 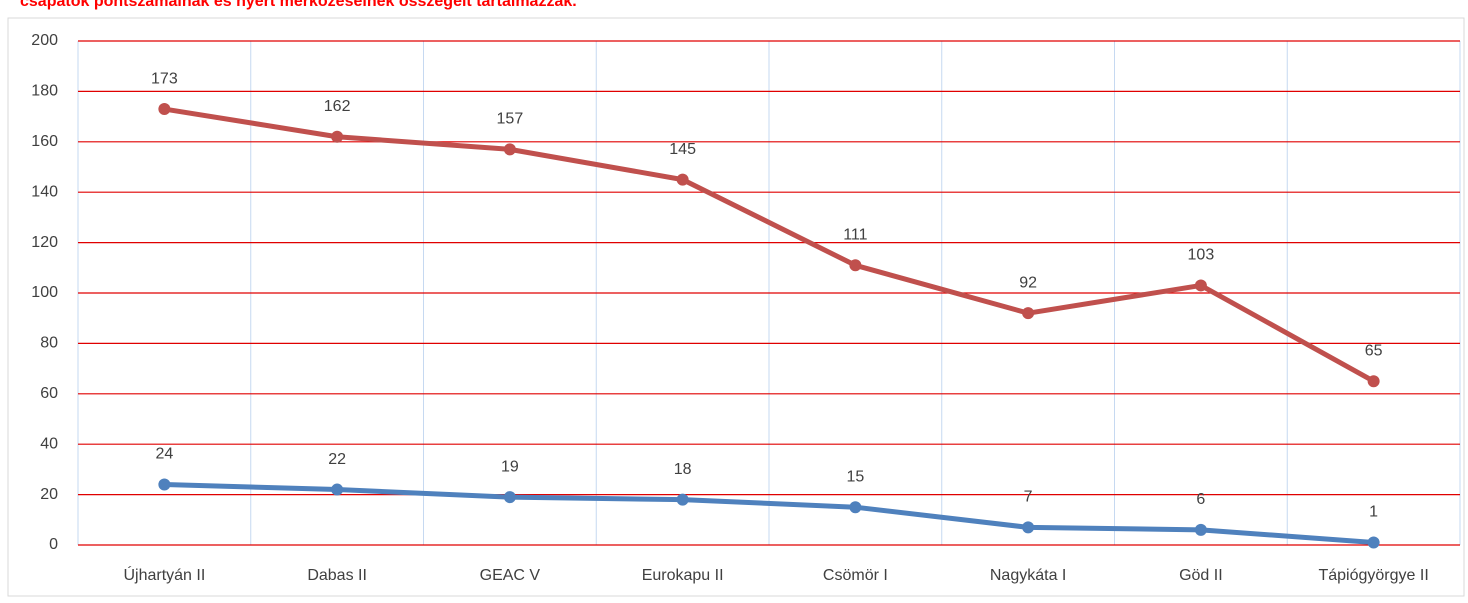 What do you see at coordinates (510, 575) in the screenshot?
I see `x-tick-label: GEAC V` at bounding box center [510, 575].